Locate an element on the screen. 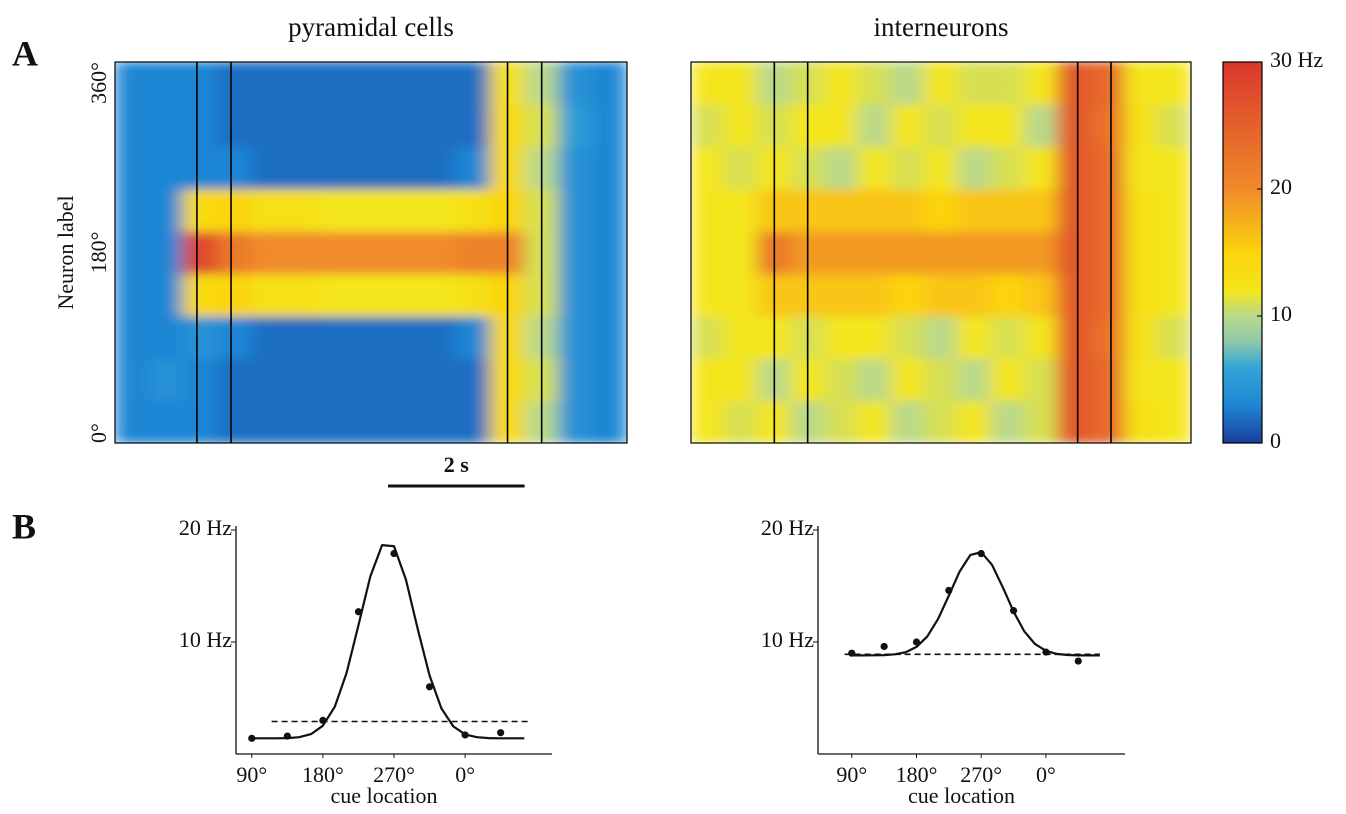 The height and width of the screenshot is (814, 1346). colorbar-tick-label: 30 Hz is located at coordinates (1296, 59).